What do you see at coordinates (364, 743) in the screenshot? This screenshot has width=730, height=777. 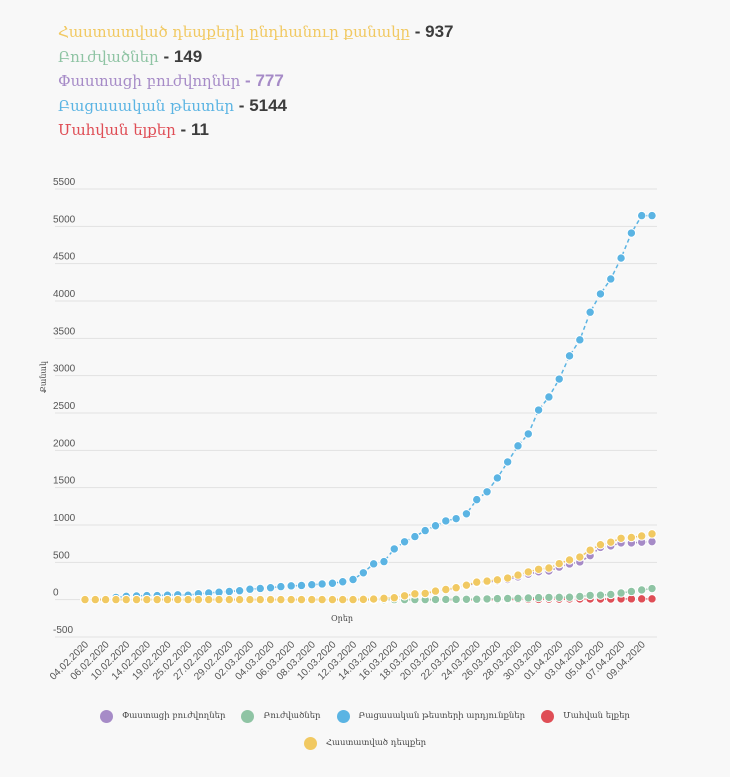 I see `legend-item: Հաստատված դեպքեր` at bounding box center [364, 743].